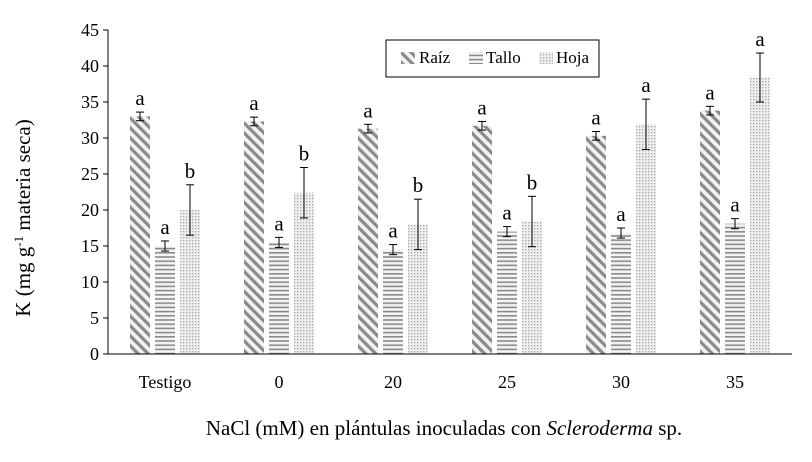  I want to click on y-axis-label-rest: materia seca), so click(23, 177).